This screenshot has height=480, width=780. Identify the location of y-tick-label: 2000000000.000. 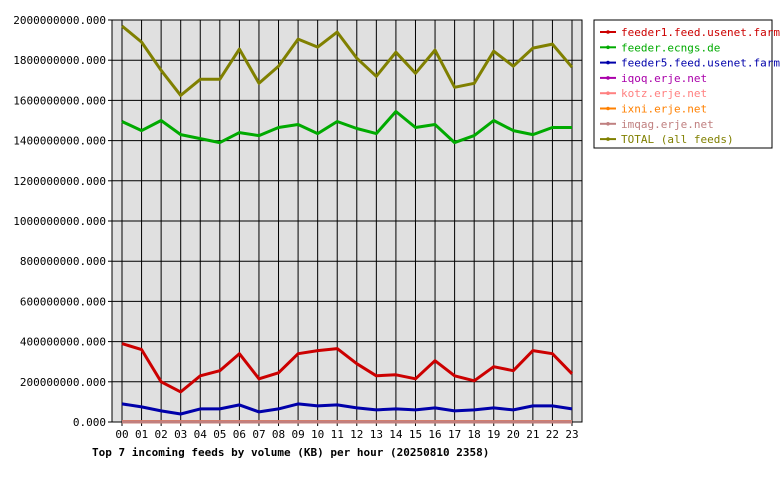
(59, 20).